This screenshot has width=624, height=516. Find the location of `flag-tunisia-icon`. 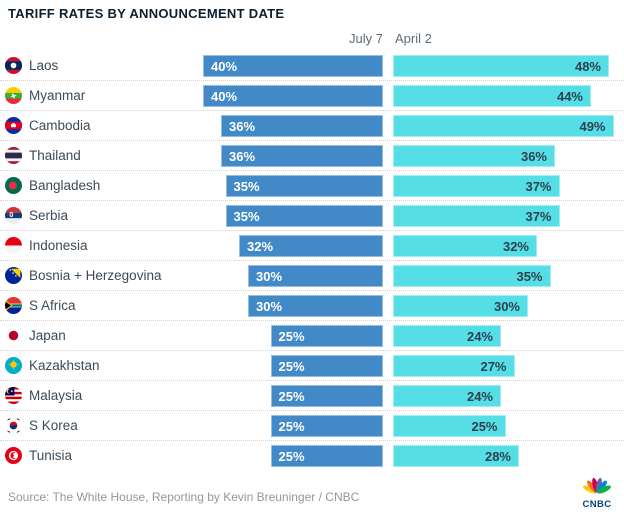

flag-tunisia-icon is located at coordinates (13, 455).